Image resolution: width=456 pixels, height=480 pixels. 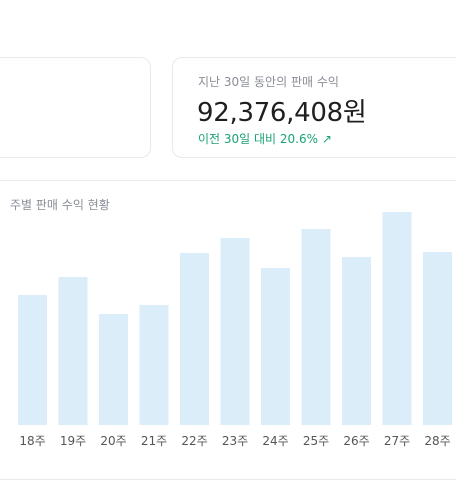 What do you see at coordinates (60, 205) in the screenshot?
I see `chart-title: 주별 판매 수익 현황` at bounding box center [60, 205].